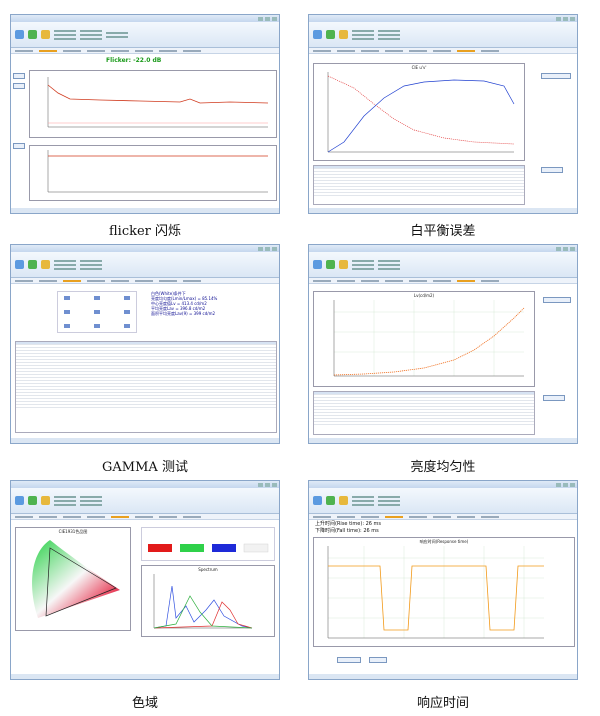 The image size is (600, 716). I want to click on white-balance-plot: CIE u'v', so click(419, 112).